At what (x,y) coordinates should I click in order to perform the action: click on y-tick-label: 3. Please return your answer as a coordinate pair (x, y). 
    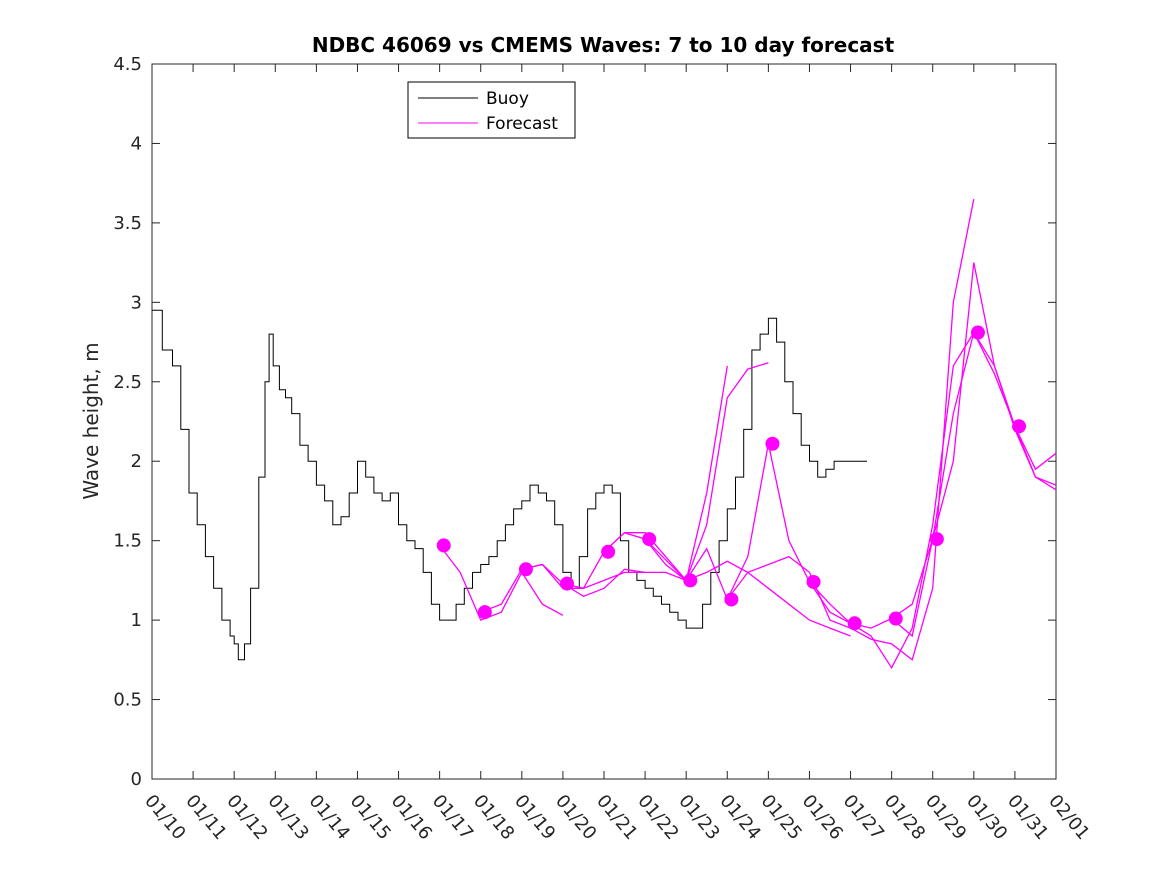
    Looking at the image, I should click on (136, 302).